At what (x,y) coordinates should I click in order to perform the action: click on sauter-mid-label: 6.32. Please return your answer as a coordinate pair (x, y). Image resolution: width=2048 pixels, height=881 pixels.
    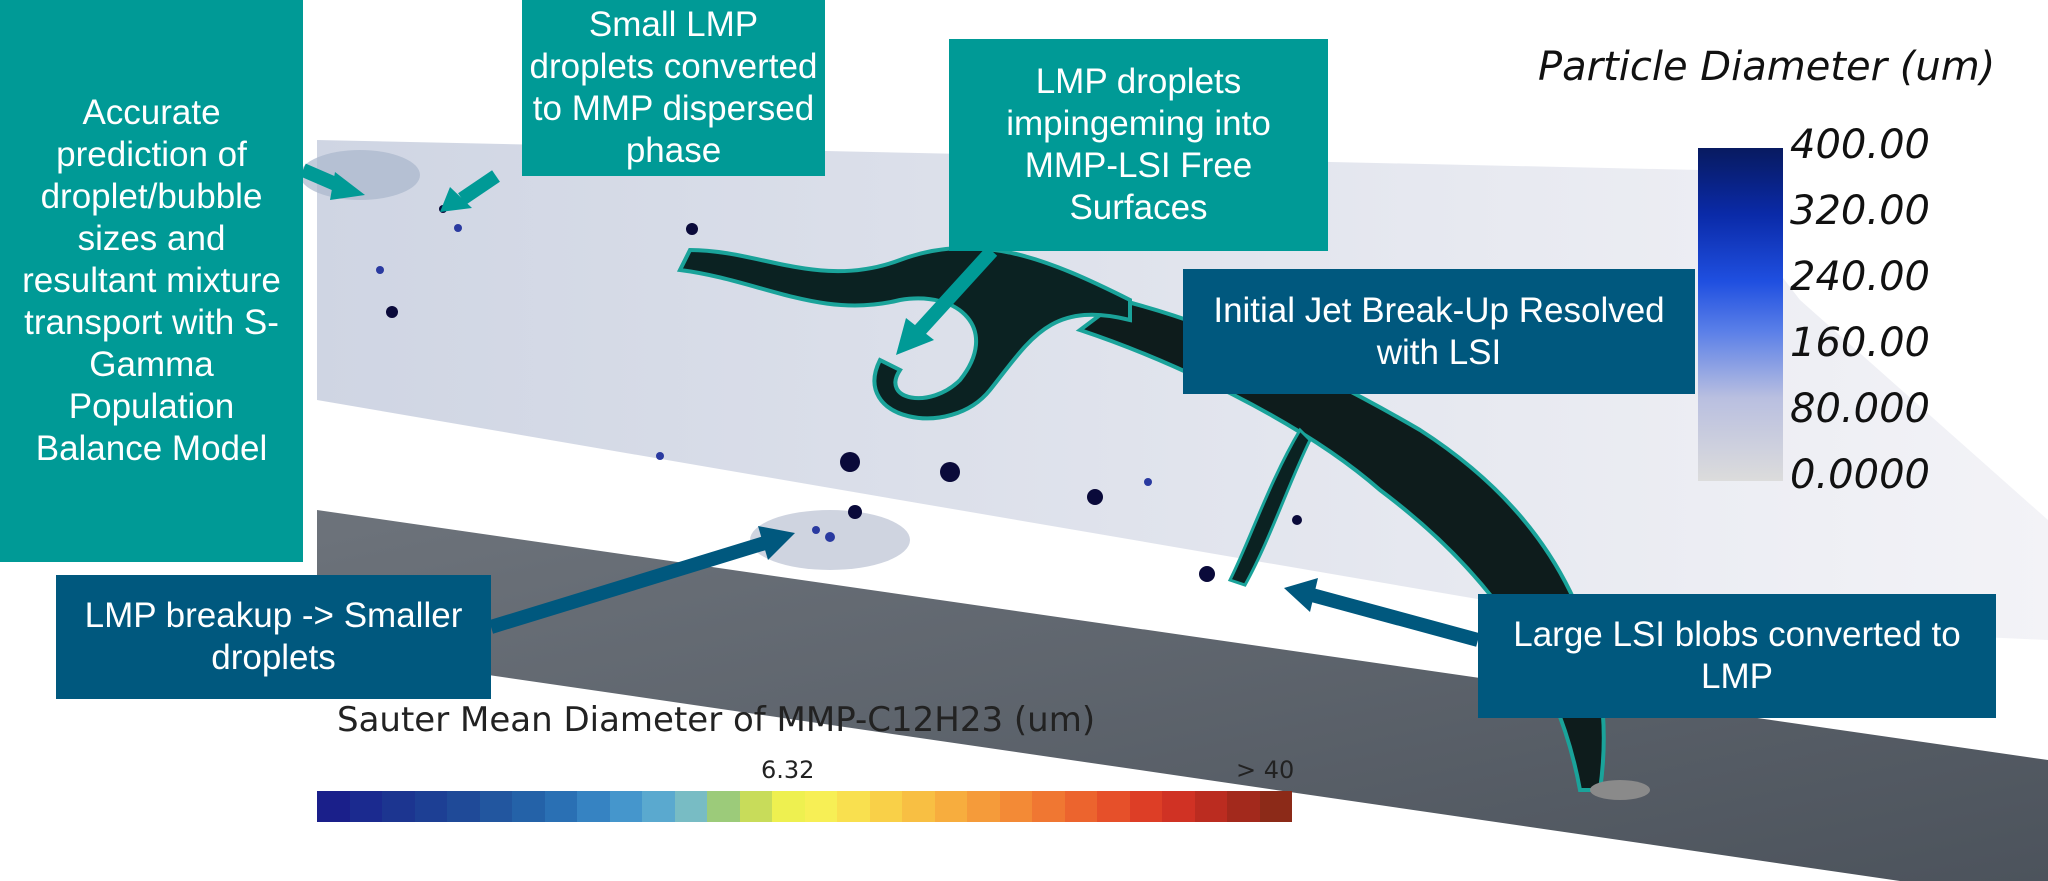
    Looking at the image, I should click on (788, 770).